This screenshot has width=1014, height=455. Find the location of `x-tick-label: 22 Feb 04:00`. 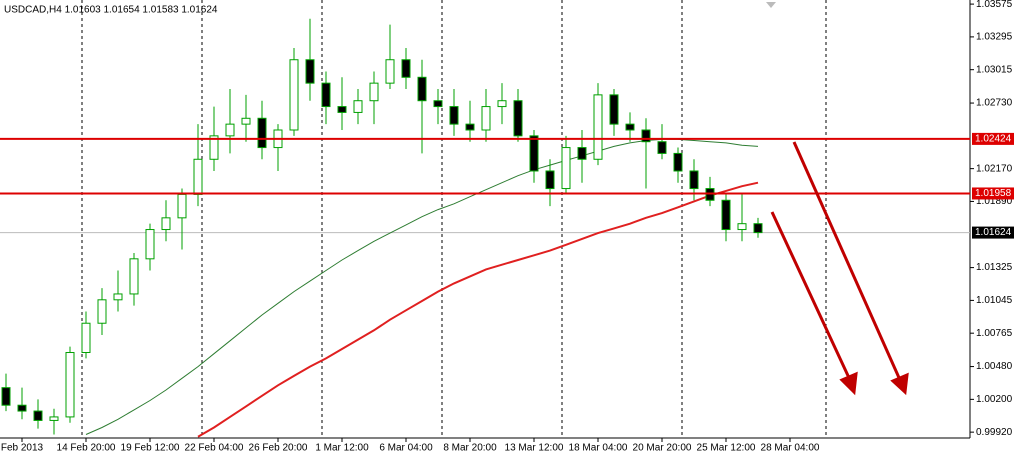

x-tick-label: 22 Feb 04:00 is located at coordinates (214, 448).